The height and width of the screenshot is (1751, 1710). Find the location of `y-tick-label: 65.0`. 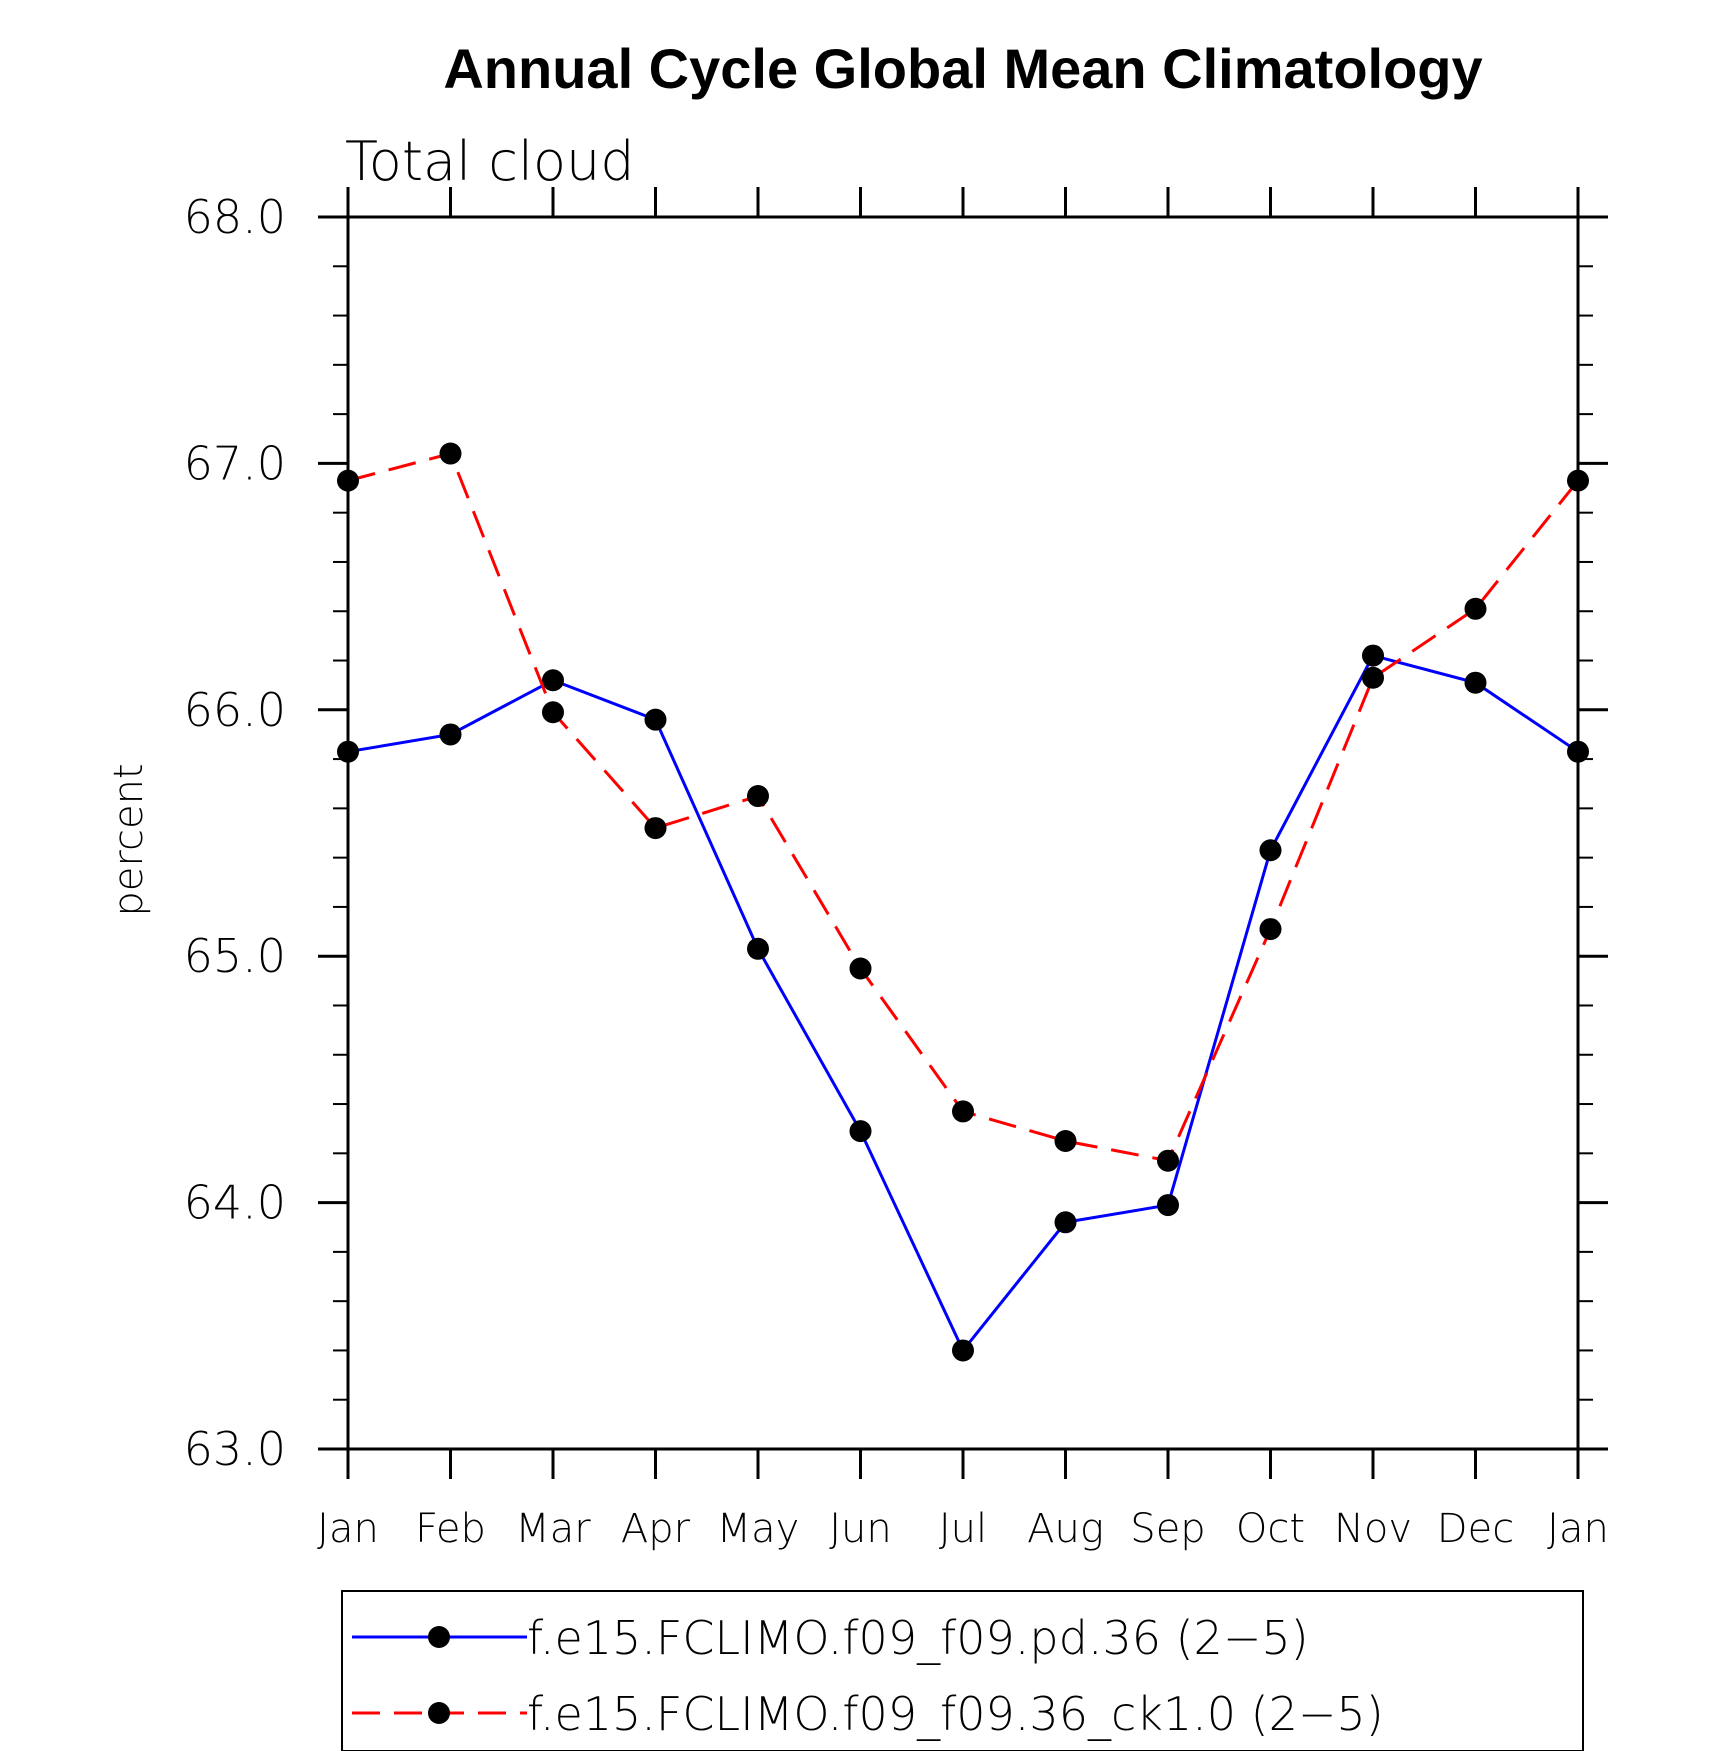

y-tick-label: 65.0 is located at coordinates (235, 956).